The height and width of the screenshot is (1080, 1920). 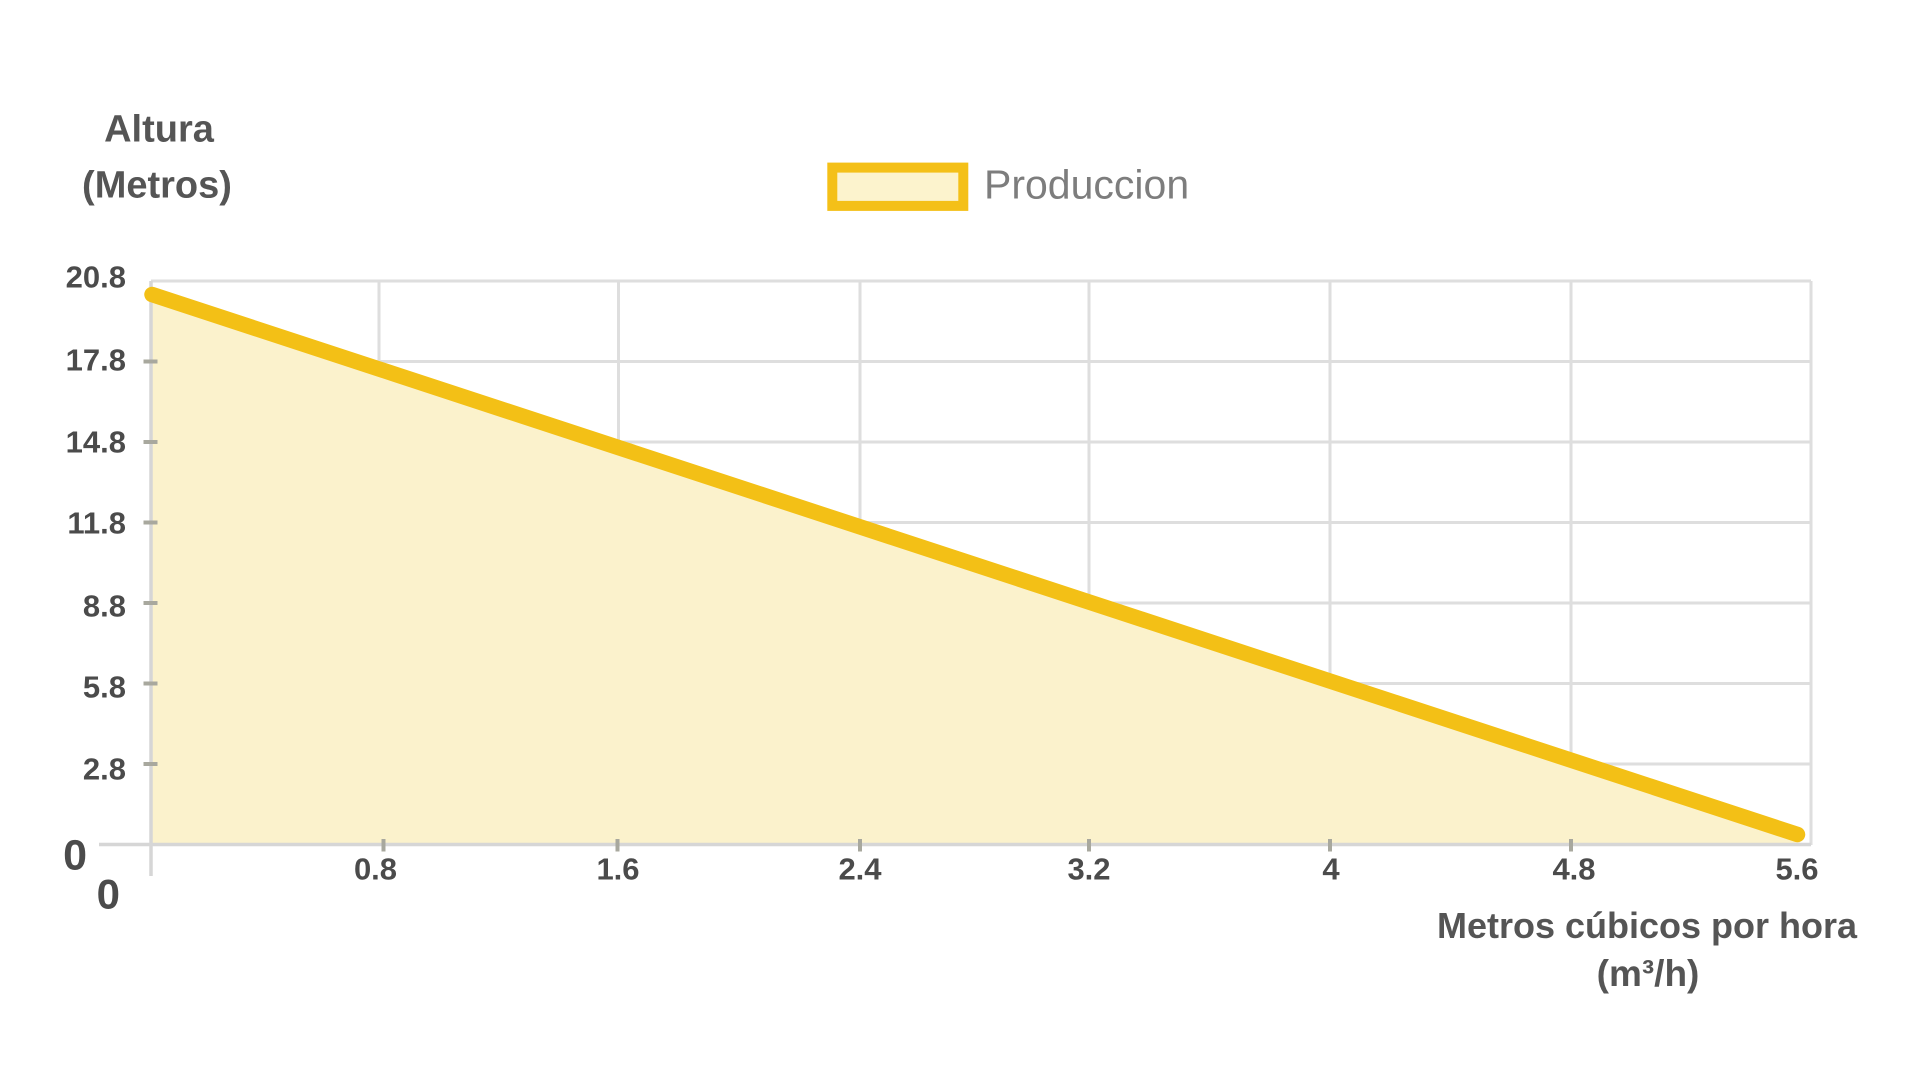 What do you see at coordinates (1647, 925) in the screenshot?
I see `svg-text: Metros cúbicos por hora` at bounding box center [1647, 925].